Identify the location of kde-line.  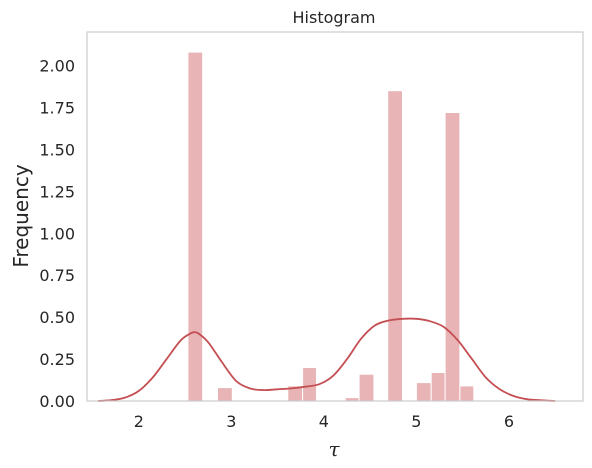
(327, 359).